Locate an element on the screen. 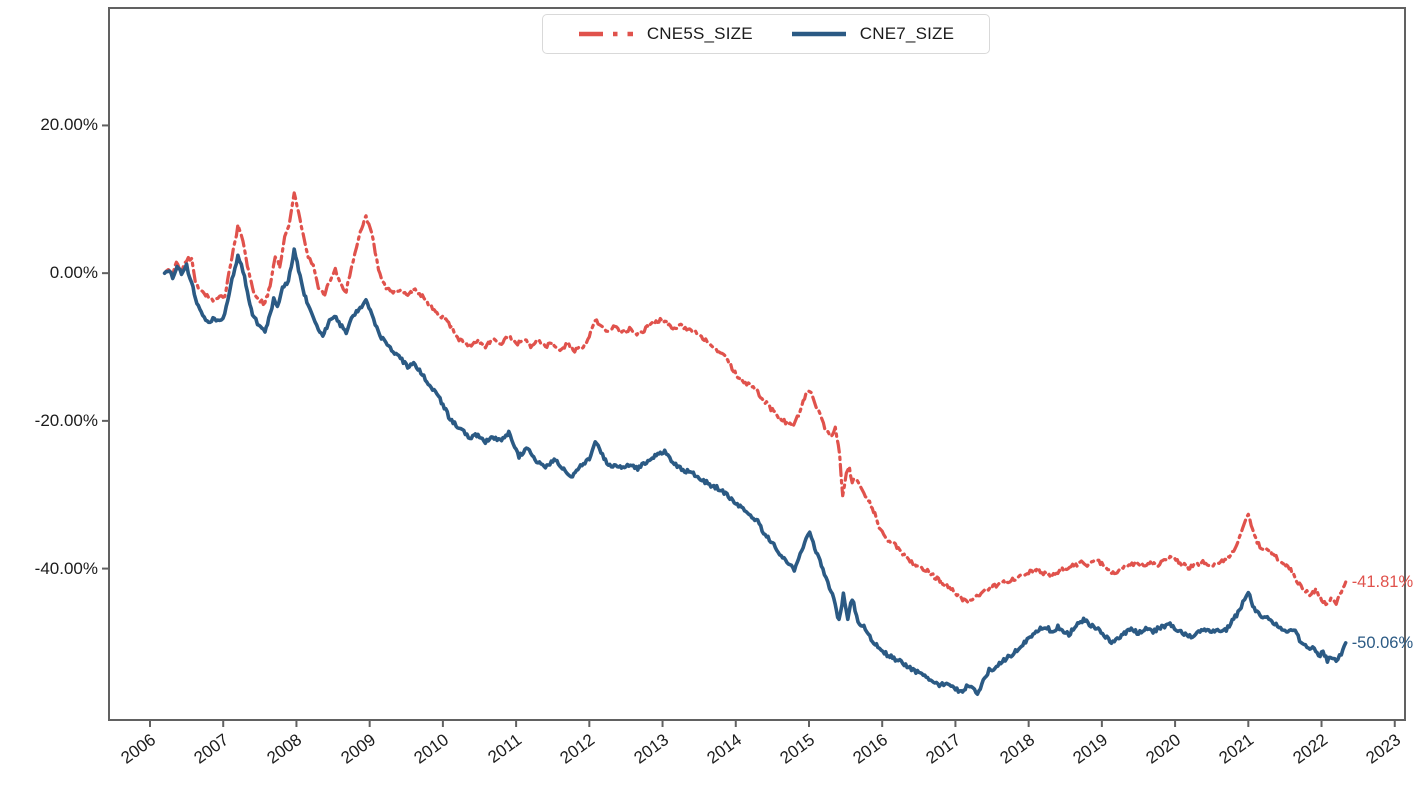 Image resolution: width=1428 pixels, height=792 pixels. end-label-cne5s: -41.81% is located at coordinates (1382, 581).